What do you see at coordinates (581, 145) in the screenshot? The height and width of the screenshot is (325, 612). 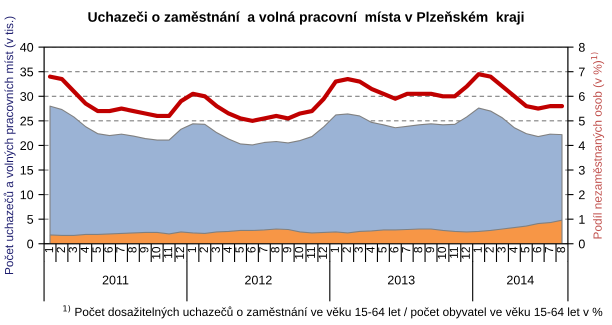 I see `y2-tick-label: 4` at bounding box center [581, 145].